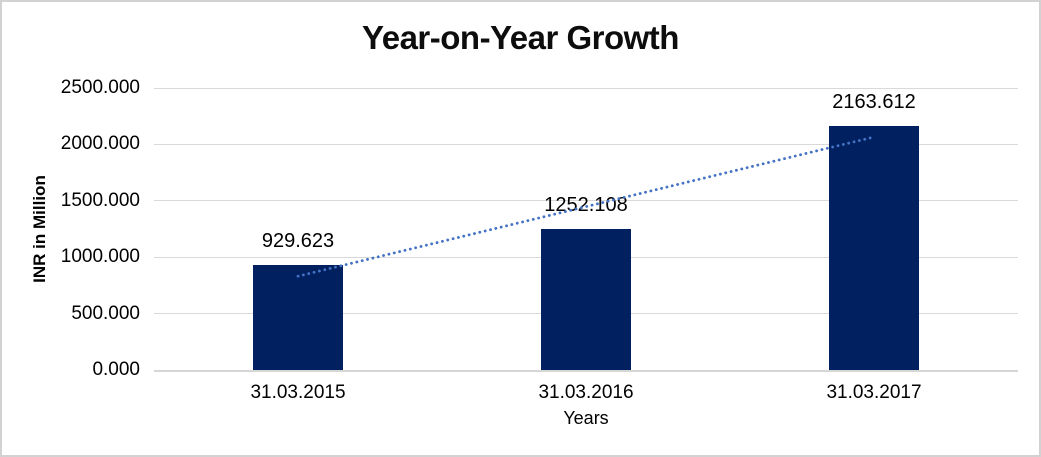  What do you see at coordinates (100, 87) in the screenshot?
I see `y-tick-label: 2500.000` at bounding box center [100, 87].